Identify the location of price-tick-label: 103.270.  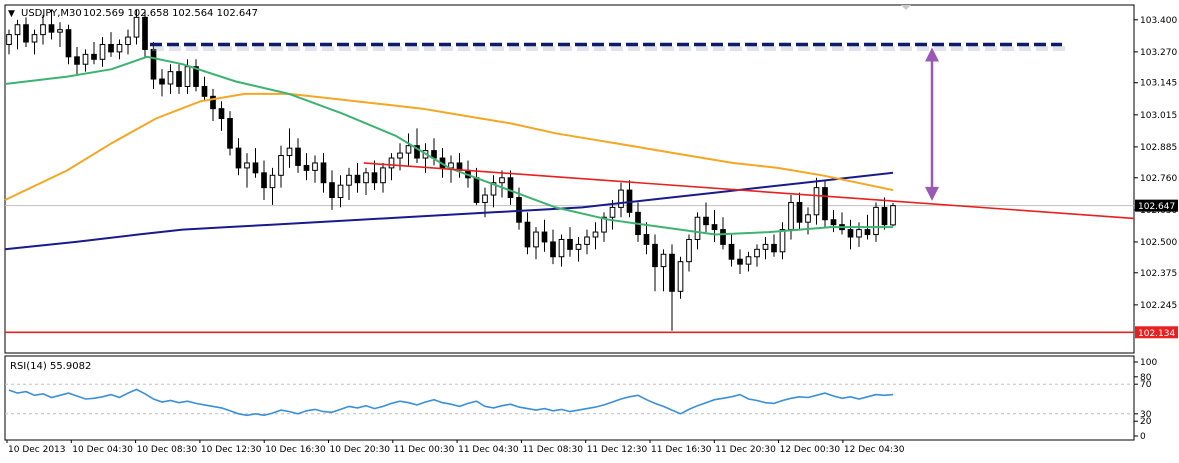
(1158, 53).